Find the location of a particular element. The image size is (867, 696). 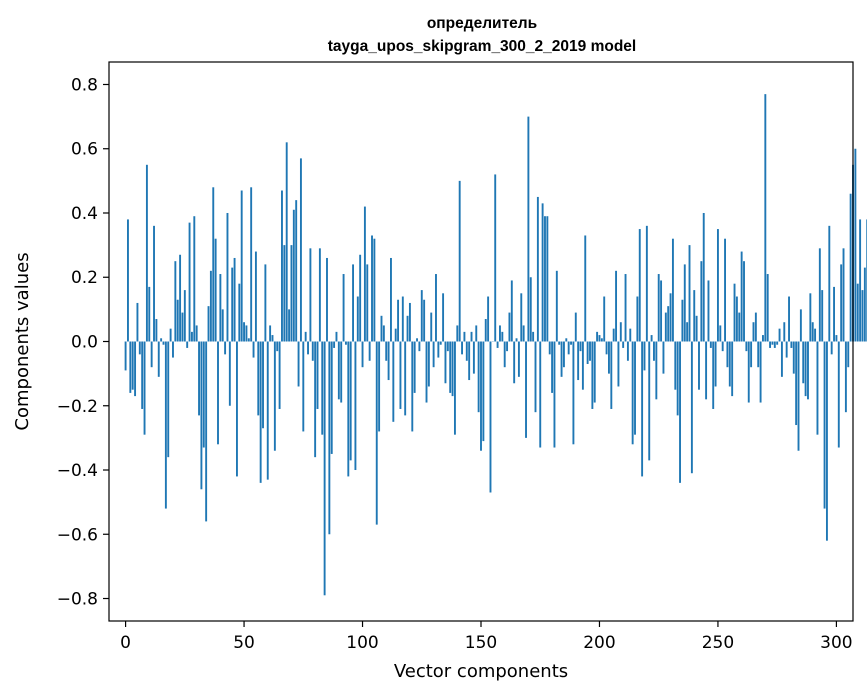

x-tick-label: 200 is located at coordinates (599, 643).